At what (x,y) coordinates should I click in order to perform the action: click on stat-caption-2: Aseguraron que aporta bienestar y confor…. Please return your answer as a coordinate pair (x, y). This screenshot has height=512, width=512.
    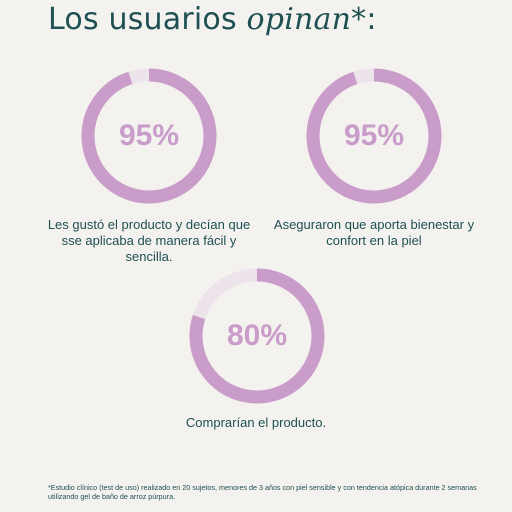
    Looking at the image, I should click on (374, 232).